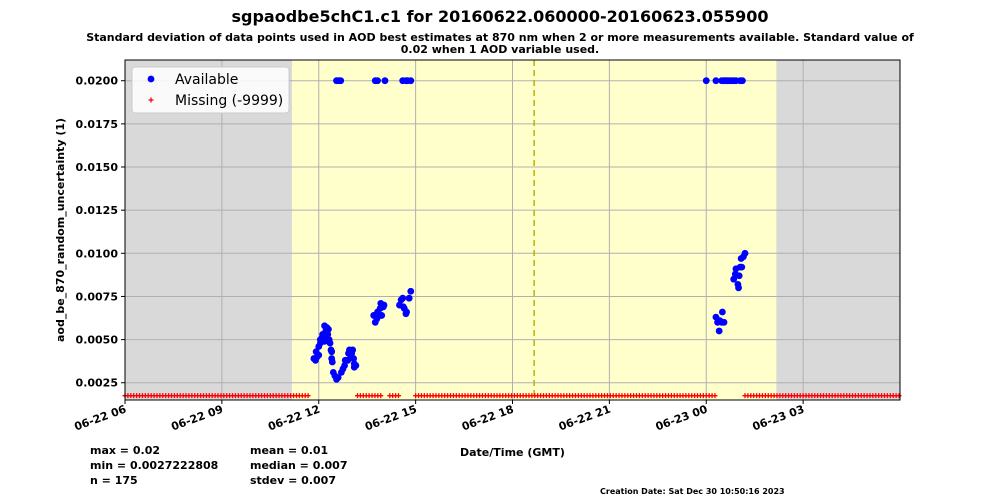 The height and width of the screenshot is (500, 1000). What do you see at coordinates (512, 452) in the screenshot?
I see `x-axis-label: Date/Time (GMT)` at bounding box center [512, 452].